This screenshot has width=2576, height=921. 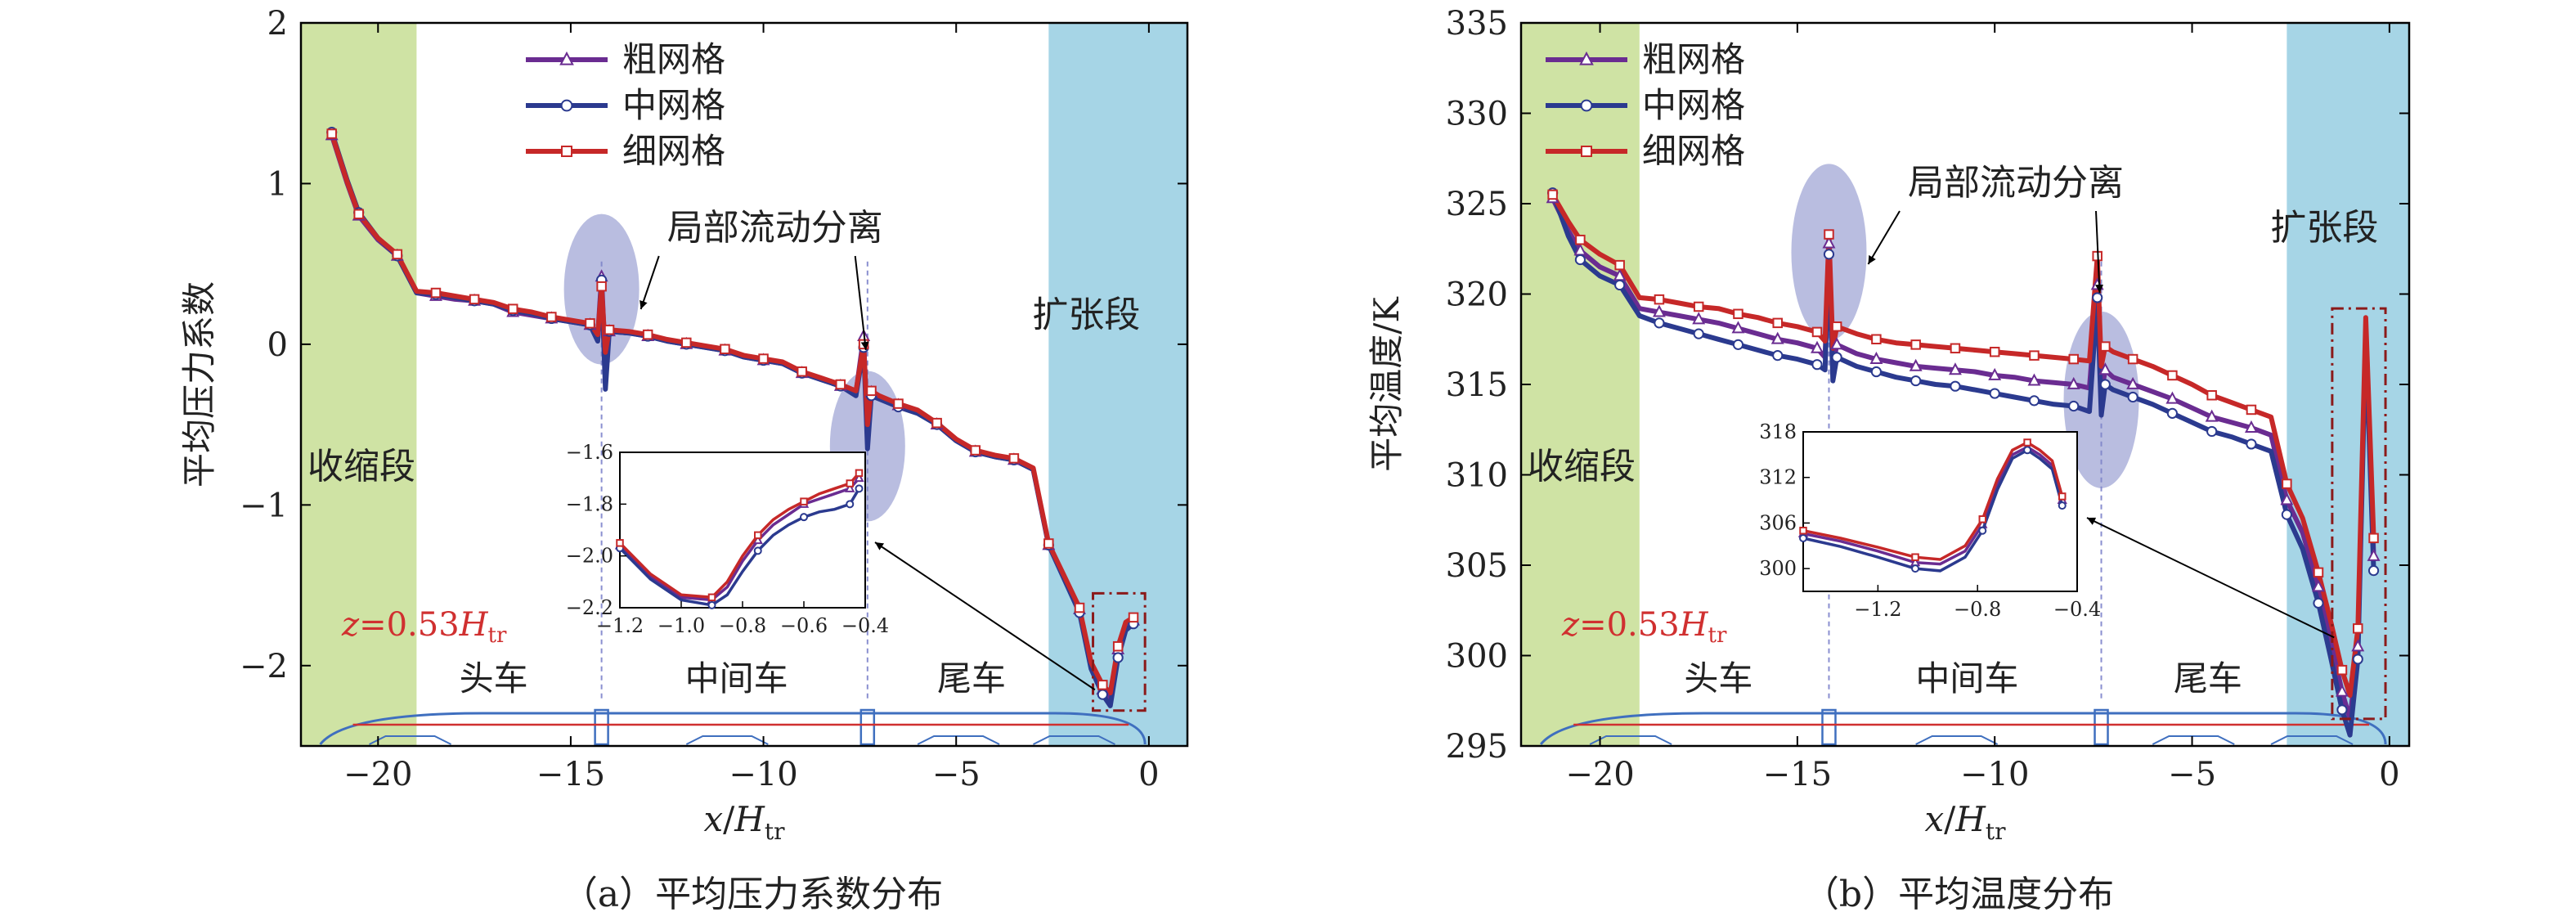 What do you see at coordinates (1967, 678) in the screenshot?
I see `car-label: 中间车` at bounding box center [1967, 678].